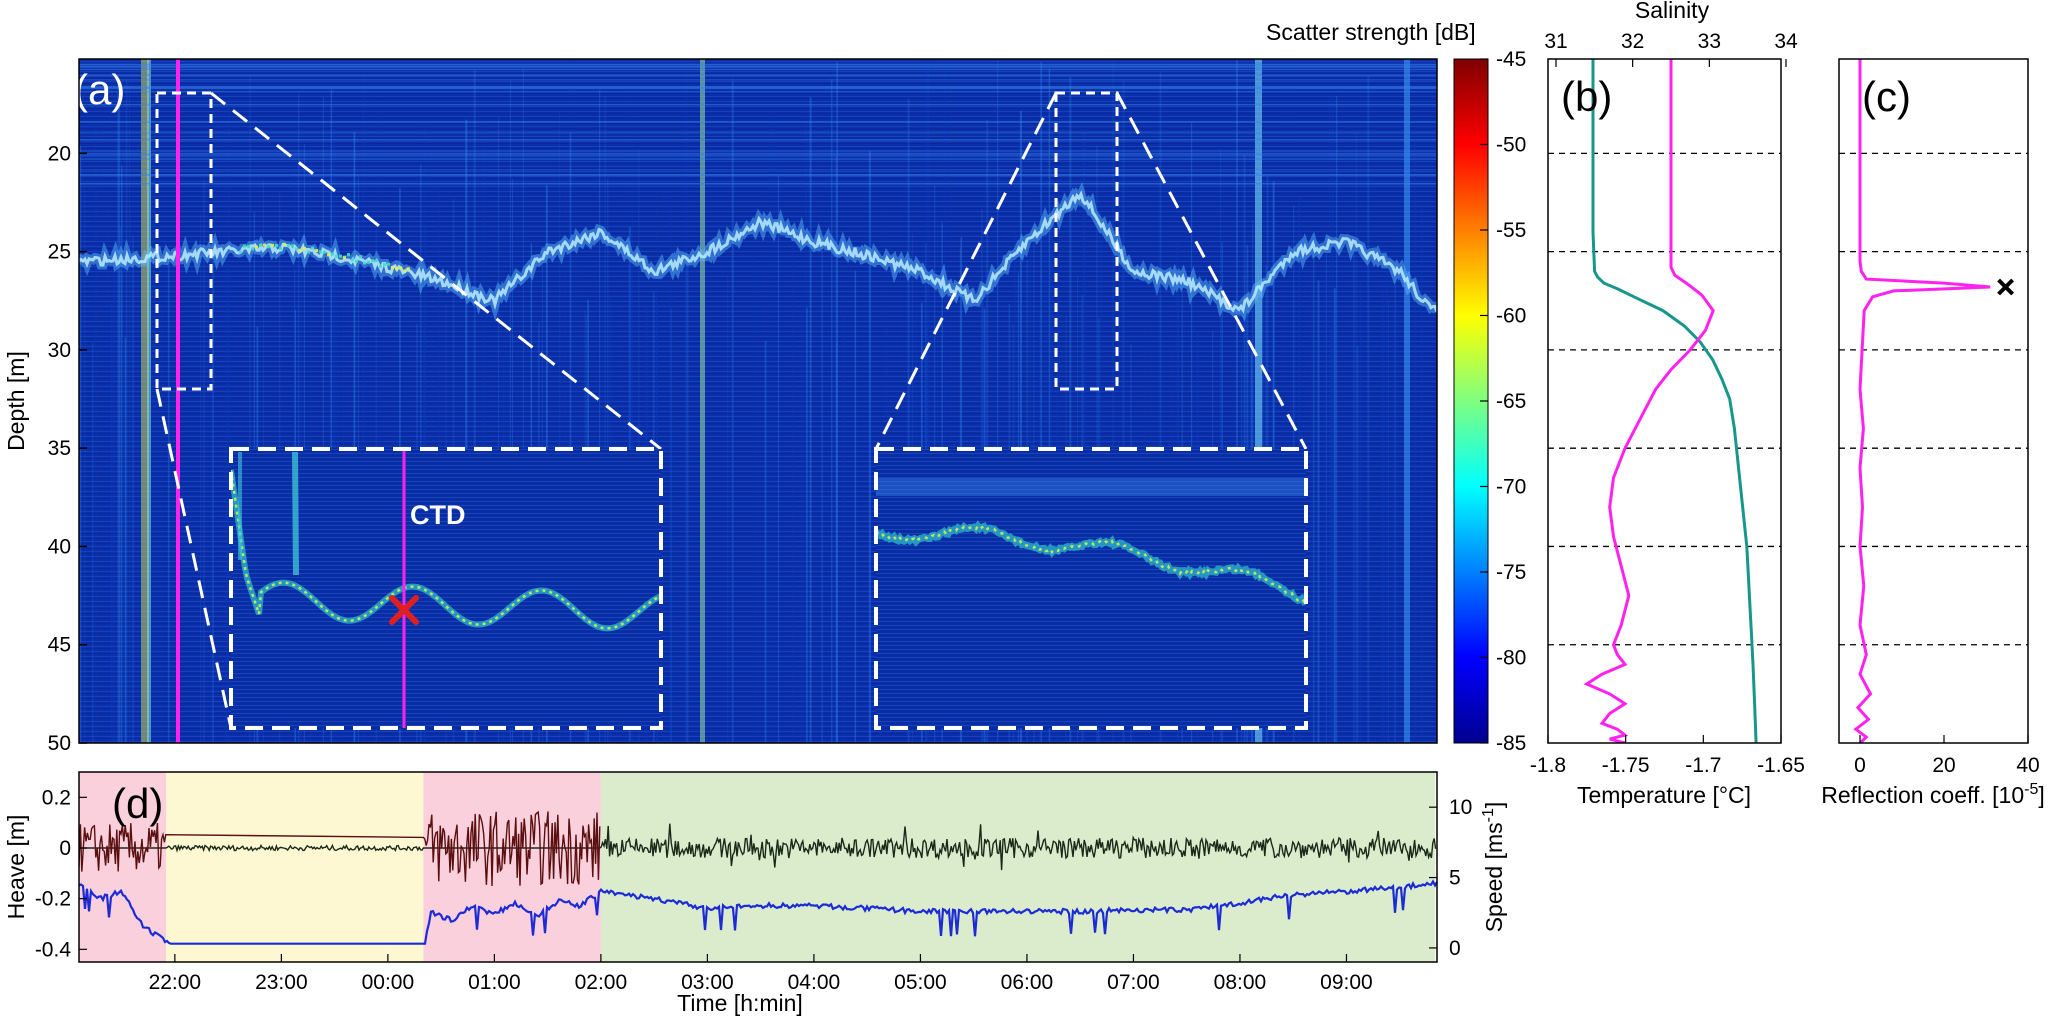  I want to click on reflection-line, so click(1922, 401).